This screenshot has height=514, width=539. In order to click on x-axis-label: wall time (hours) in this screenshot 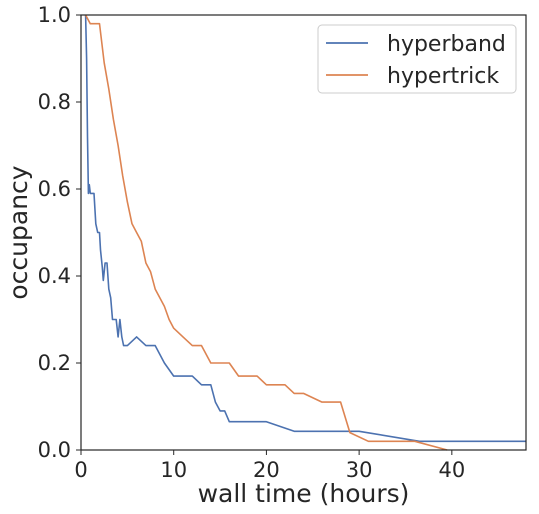, I will do `click(304, 493)`.